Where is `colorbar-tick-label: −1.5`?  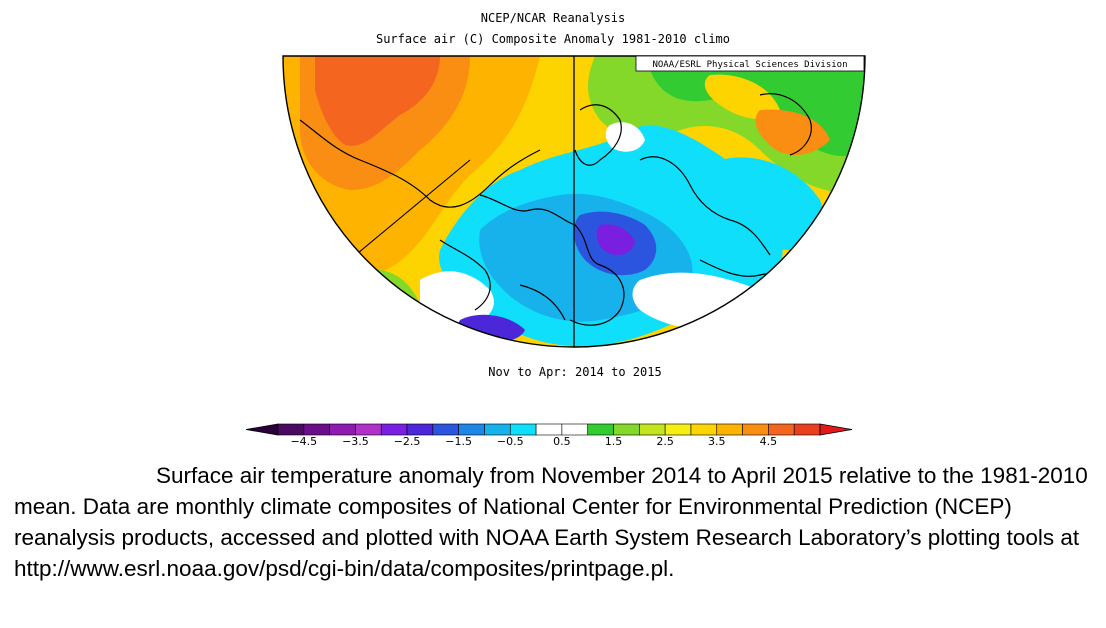 colorbar-tick-label: −1.5 is located at coordinates (458, 441).